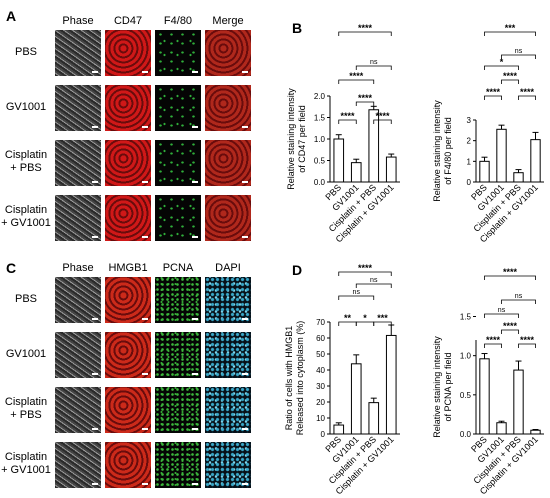  What do you see at coordinates (26, 155) in the screenshot?
I see `row-label-line: Cisplatin` at bounding box center [26, 155].